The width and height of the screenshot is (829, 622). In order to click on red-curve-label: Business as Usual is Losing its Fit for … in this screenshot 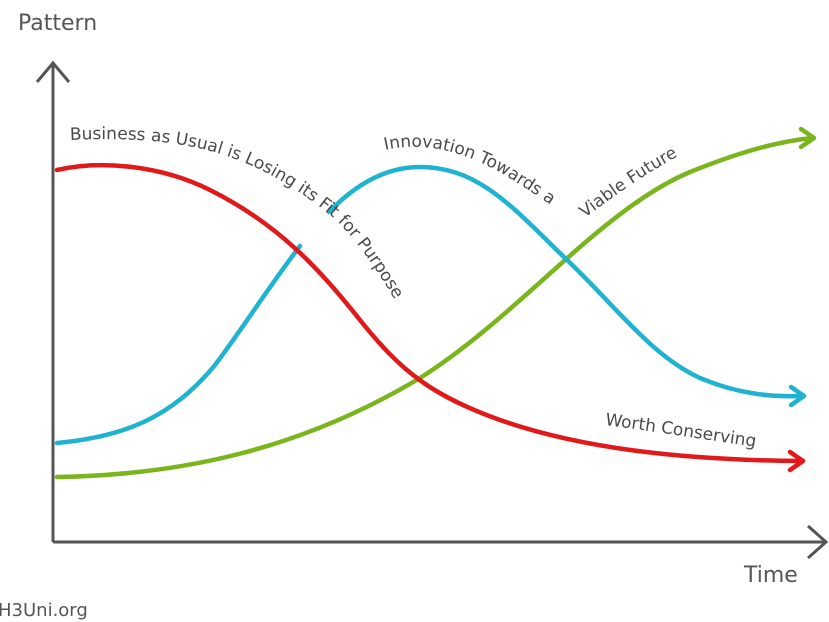, I will do `click(239, 213)`.